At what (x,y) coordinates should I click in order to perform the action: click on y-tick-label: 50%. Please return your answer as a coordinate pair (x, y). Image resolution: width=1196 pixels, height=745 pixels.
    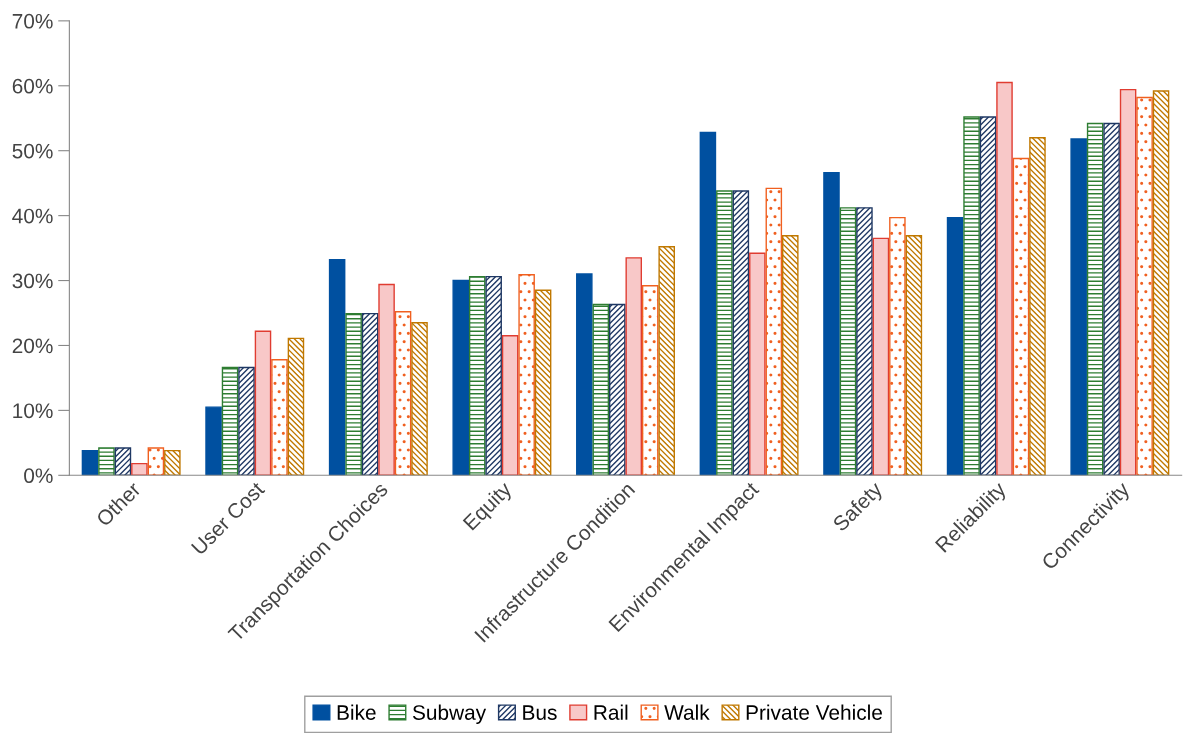
    Looking at the image, I should click on (32, 151).